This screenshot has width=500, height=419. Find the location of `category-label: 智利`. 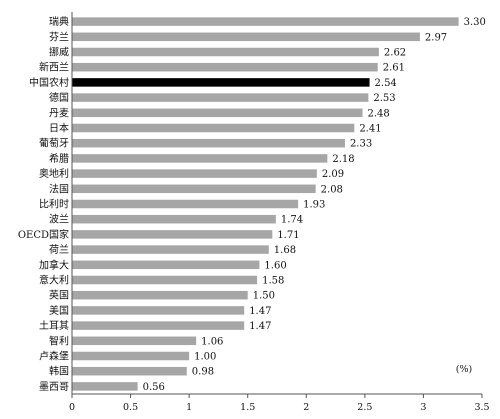

category-label: 智利 is located at coordinates (59, 340).